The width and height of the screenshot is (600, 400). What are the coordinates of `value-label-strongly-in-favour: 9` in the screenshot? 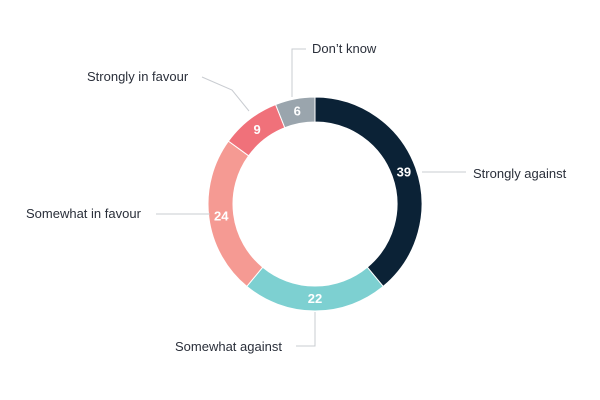 It's located at (256, 129).